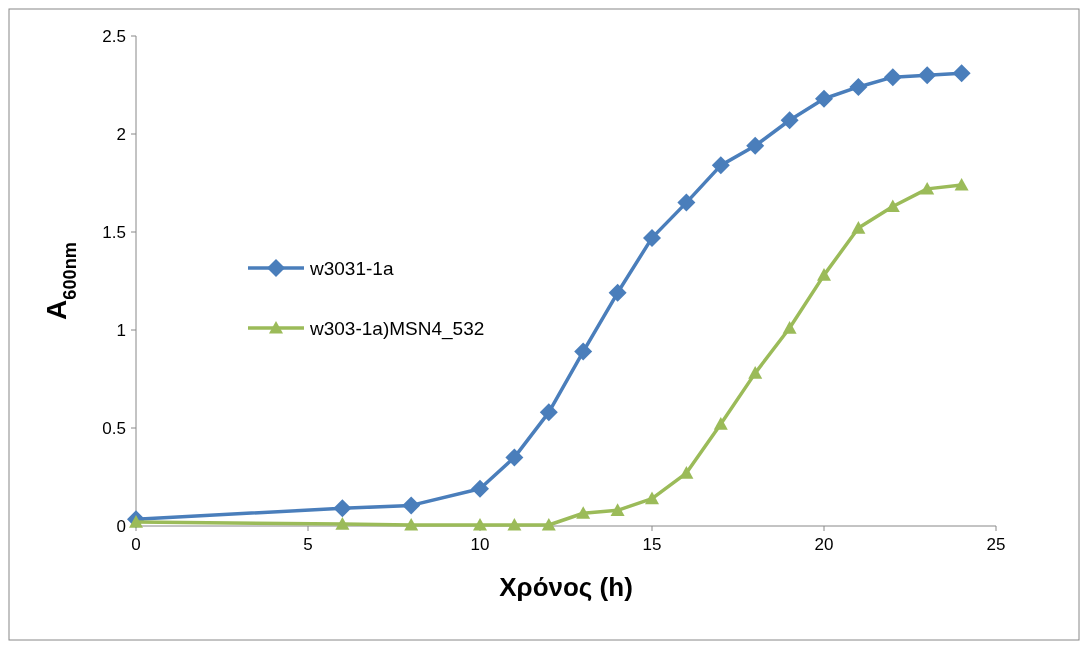  What do you see at coordinates (308, 544) in the screenshot?
I see `x-tick-label: 5` at bounding box center [308, 544].